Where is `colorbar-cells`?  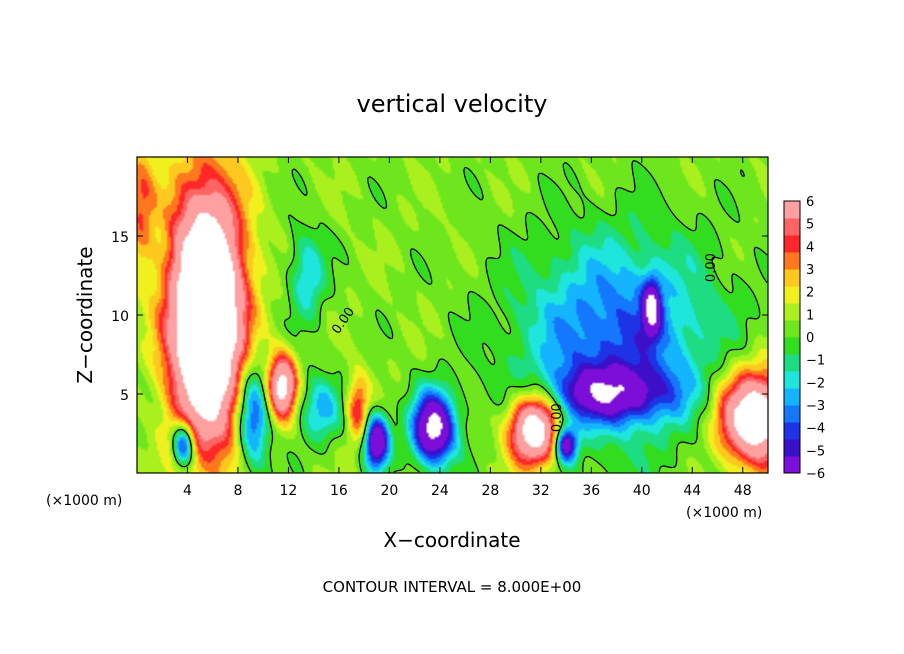
colorbar-cells is located at coordinates (792, 337).